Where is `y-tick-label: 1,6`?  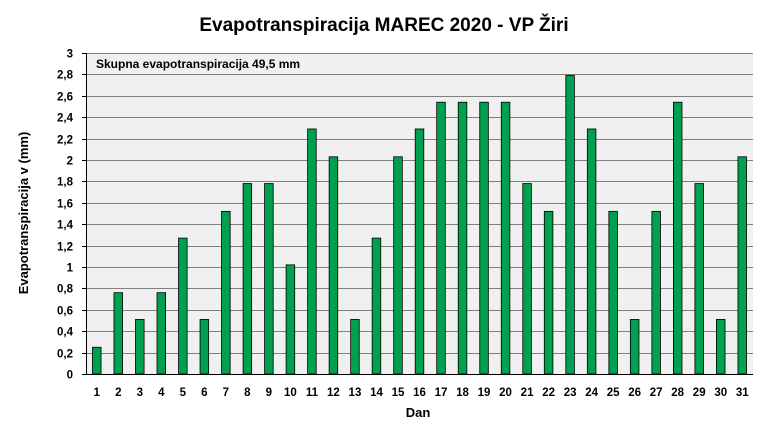 y-tick-label: 1,6 is located at coordinates (65, 205).